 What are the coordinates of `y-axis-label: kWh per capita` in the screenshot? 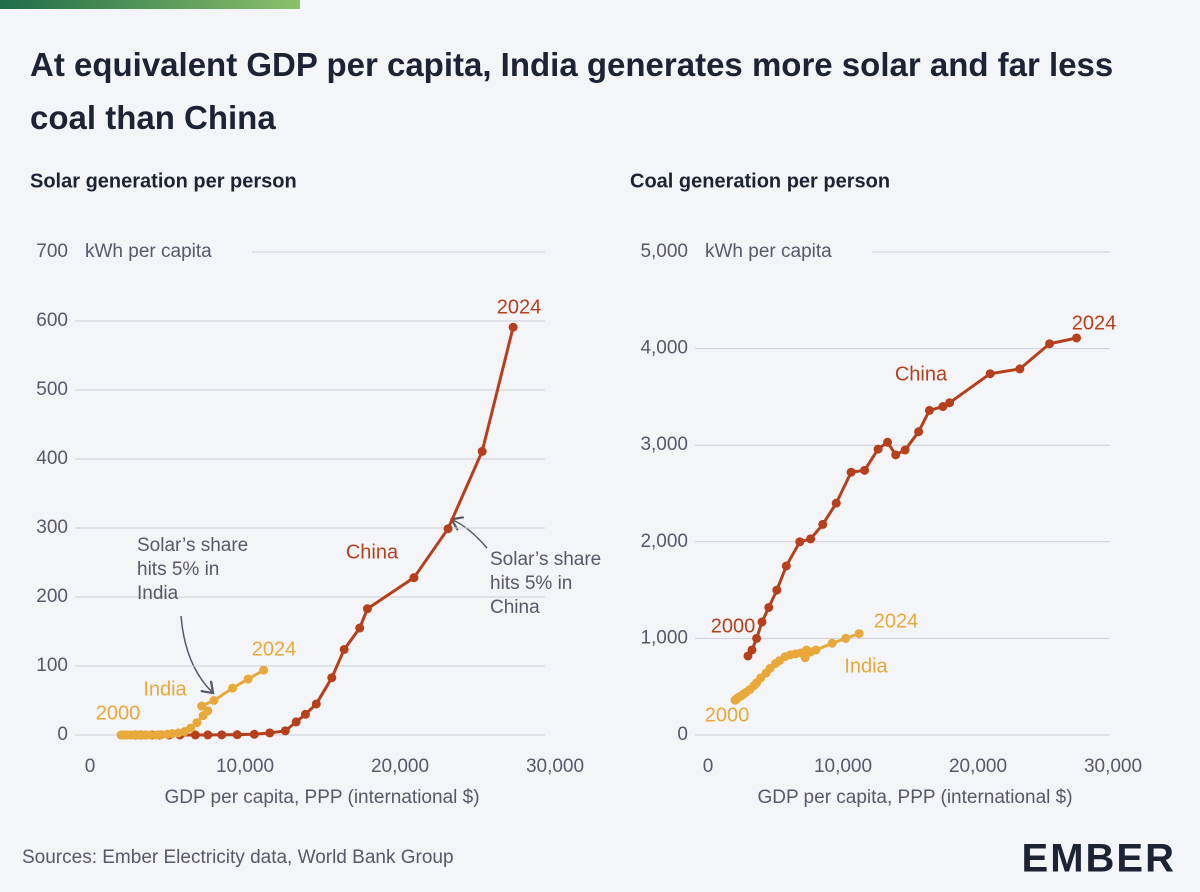 It's located at (768, 251).